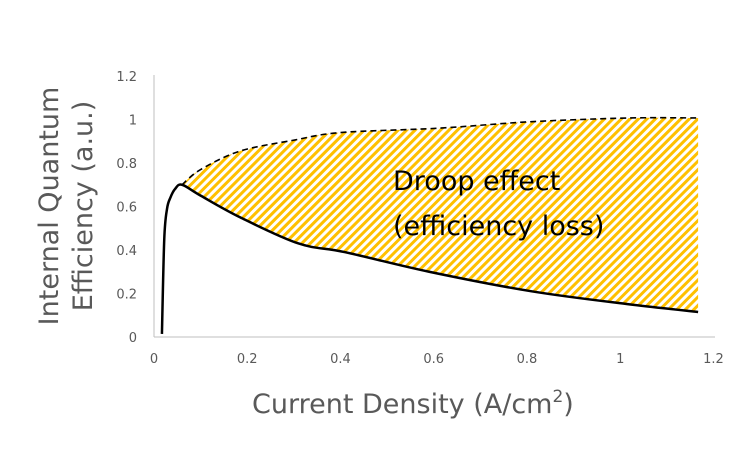 This screenshot has height=454, width=750. What do you see at coordinates (126, 77) in the screenshot?
I see `y-tick-label: 1.2` at bounding box center [126, 77].